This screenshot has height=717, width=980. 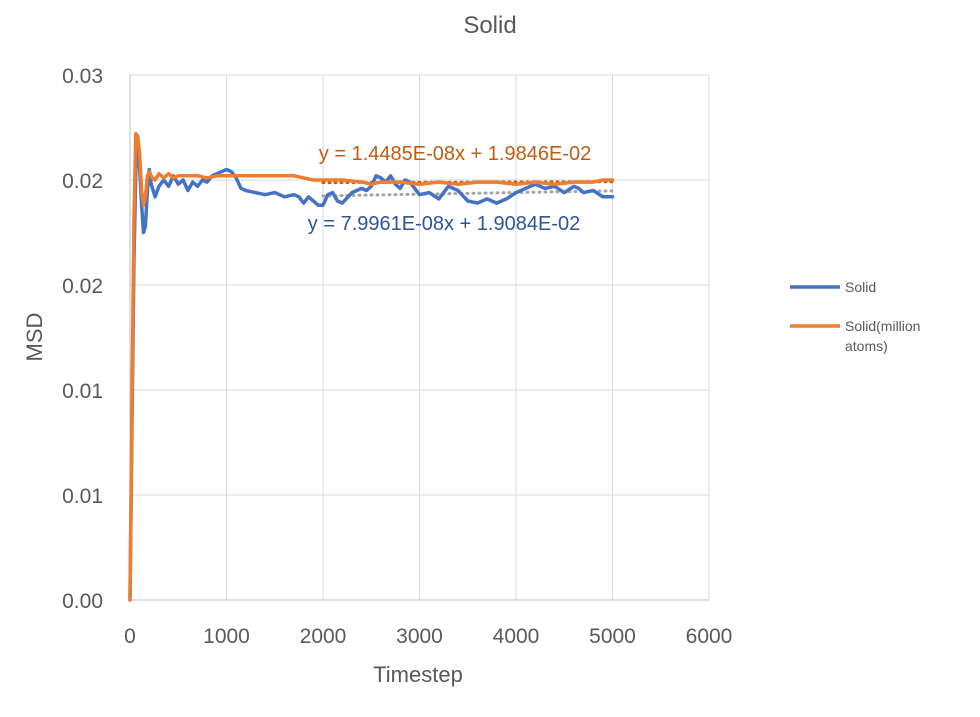 What do you see at coordinates (444, 224) in the screenshot?
I see `trendline-equation-label: y = 7.9961E-08x + 1.9084E-02` at bounding box center [444, 224].